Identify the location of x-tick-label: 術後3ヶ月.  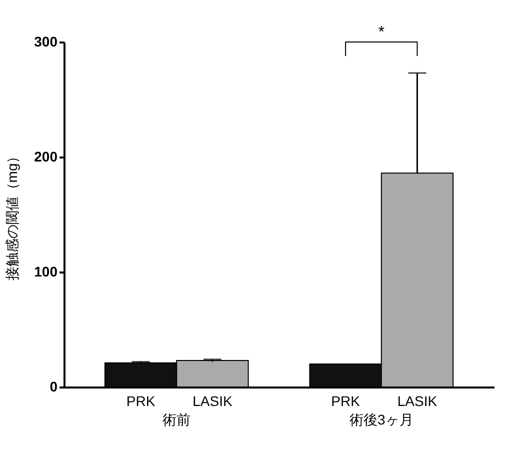
(381, 420).